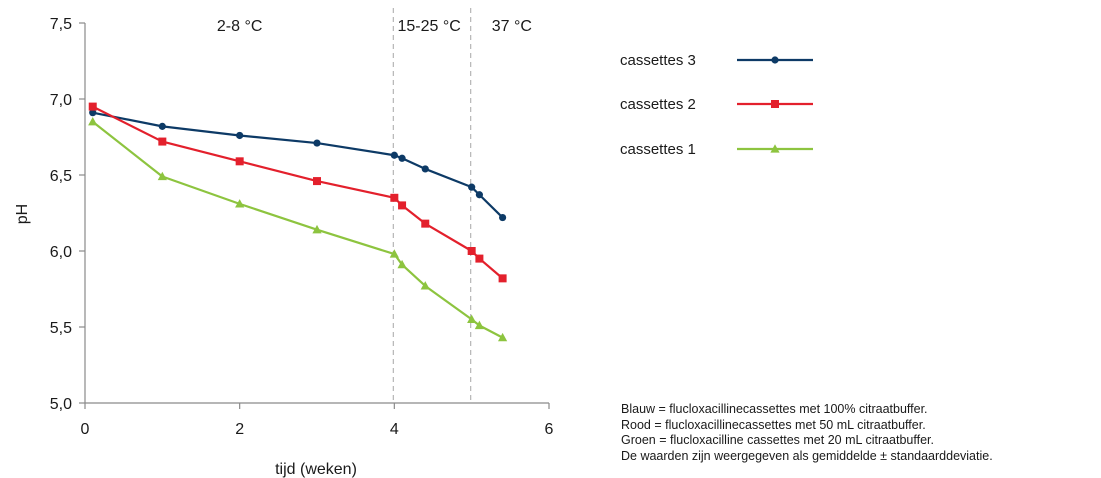 This screenshot has width=1101, height=478. Describe the element at coordinates (658, 104) in the screenshot. I see `legend-label: cassettes 2` at that location.